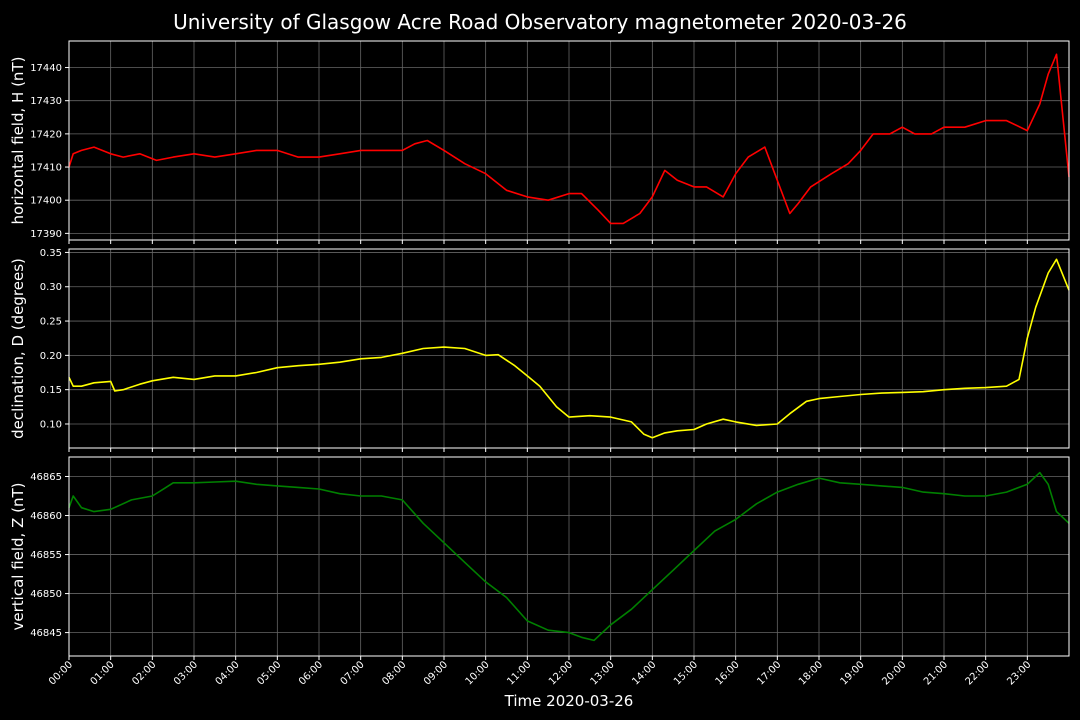  Describe the element at coordinates (51, 253) in the screenshot. I see `y-tick-label: 0.35` at that location.